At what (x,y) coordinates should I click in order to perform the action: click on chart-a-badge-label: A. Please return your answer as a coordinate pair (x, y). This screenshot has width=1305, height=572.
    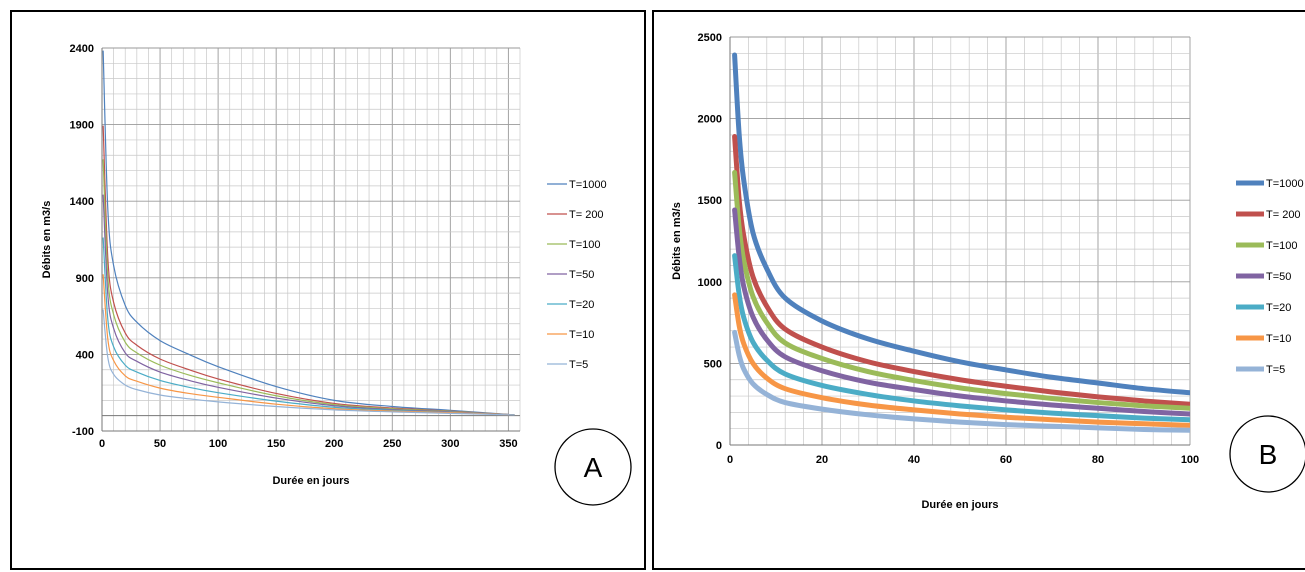
    Looking at the image, I should click on (593, 467).